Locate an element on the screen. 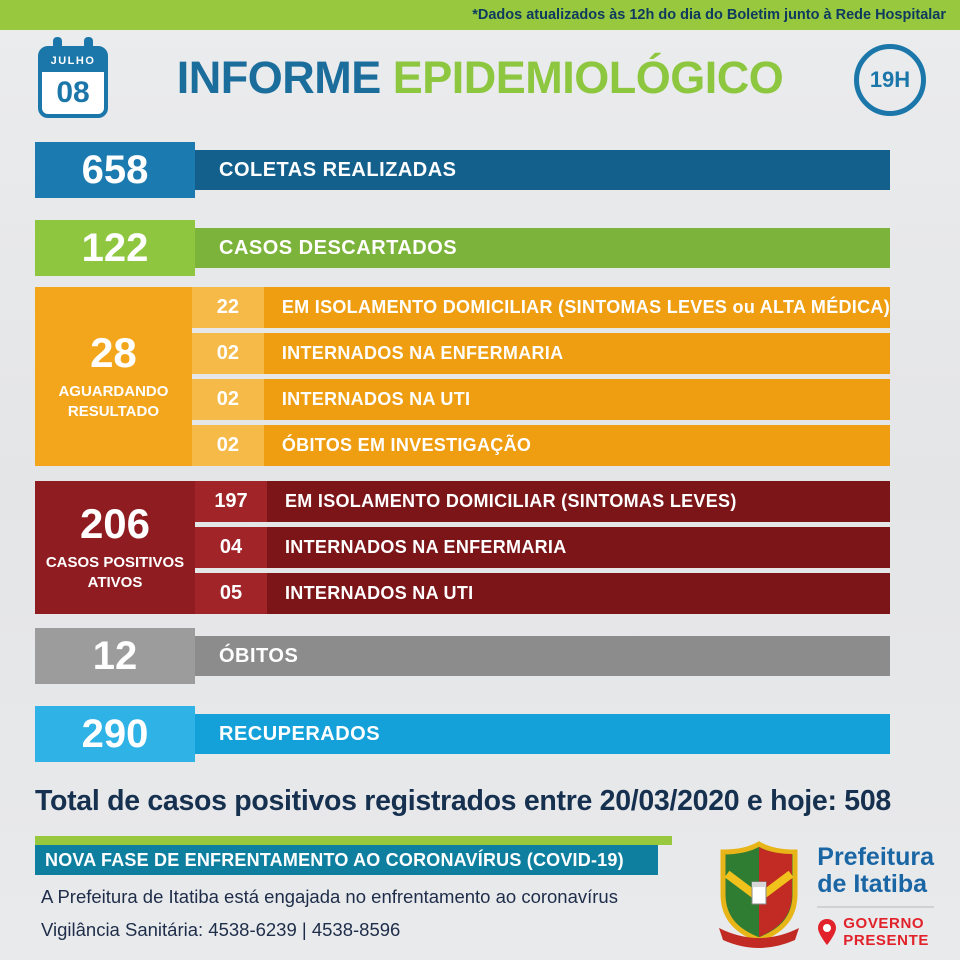 This screenshot has height=960, width=960. stat-value: 12 is located at coordinates (115, 656).